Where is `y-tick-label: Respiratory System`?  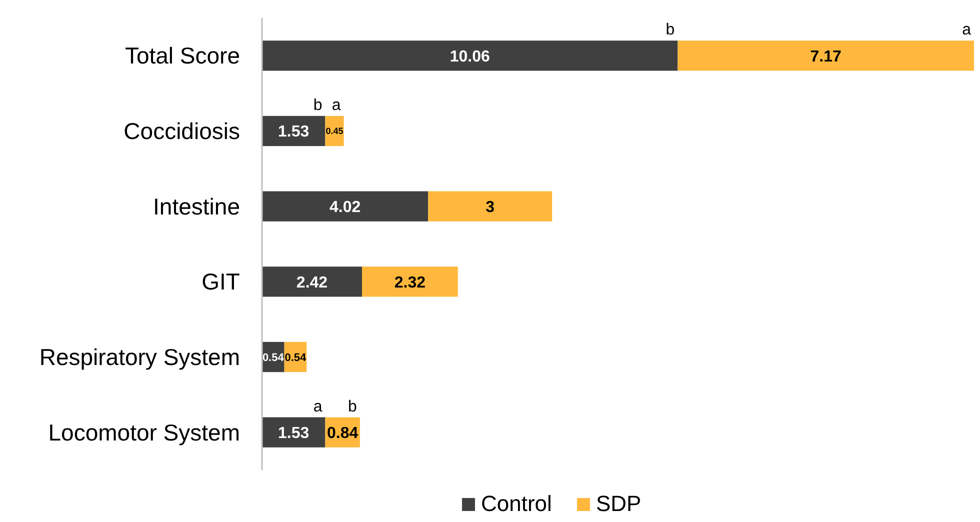 y-tick-label: Respiratory System is located at coordinates (139, 357).